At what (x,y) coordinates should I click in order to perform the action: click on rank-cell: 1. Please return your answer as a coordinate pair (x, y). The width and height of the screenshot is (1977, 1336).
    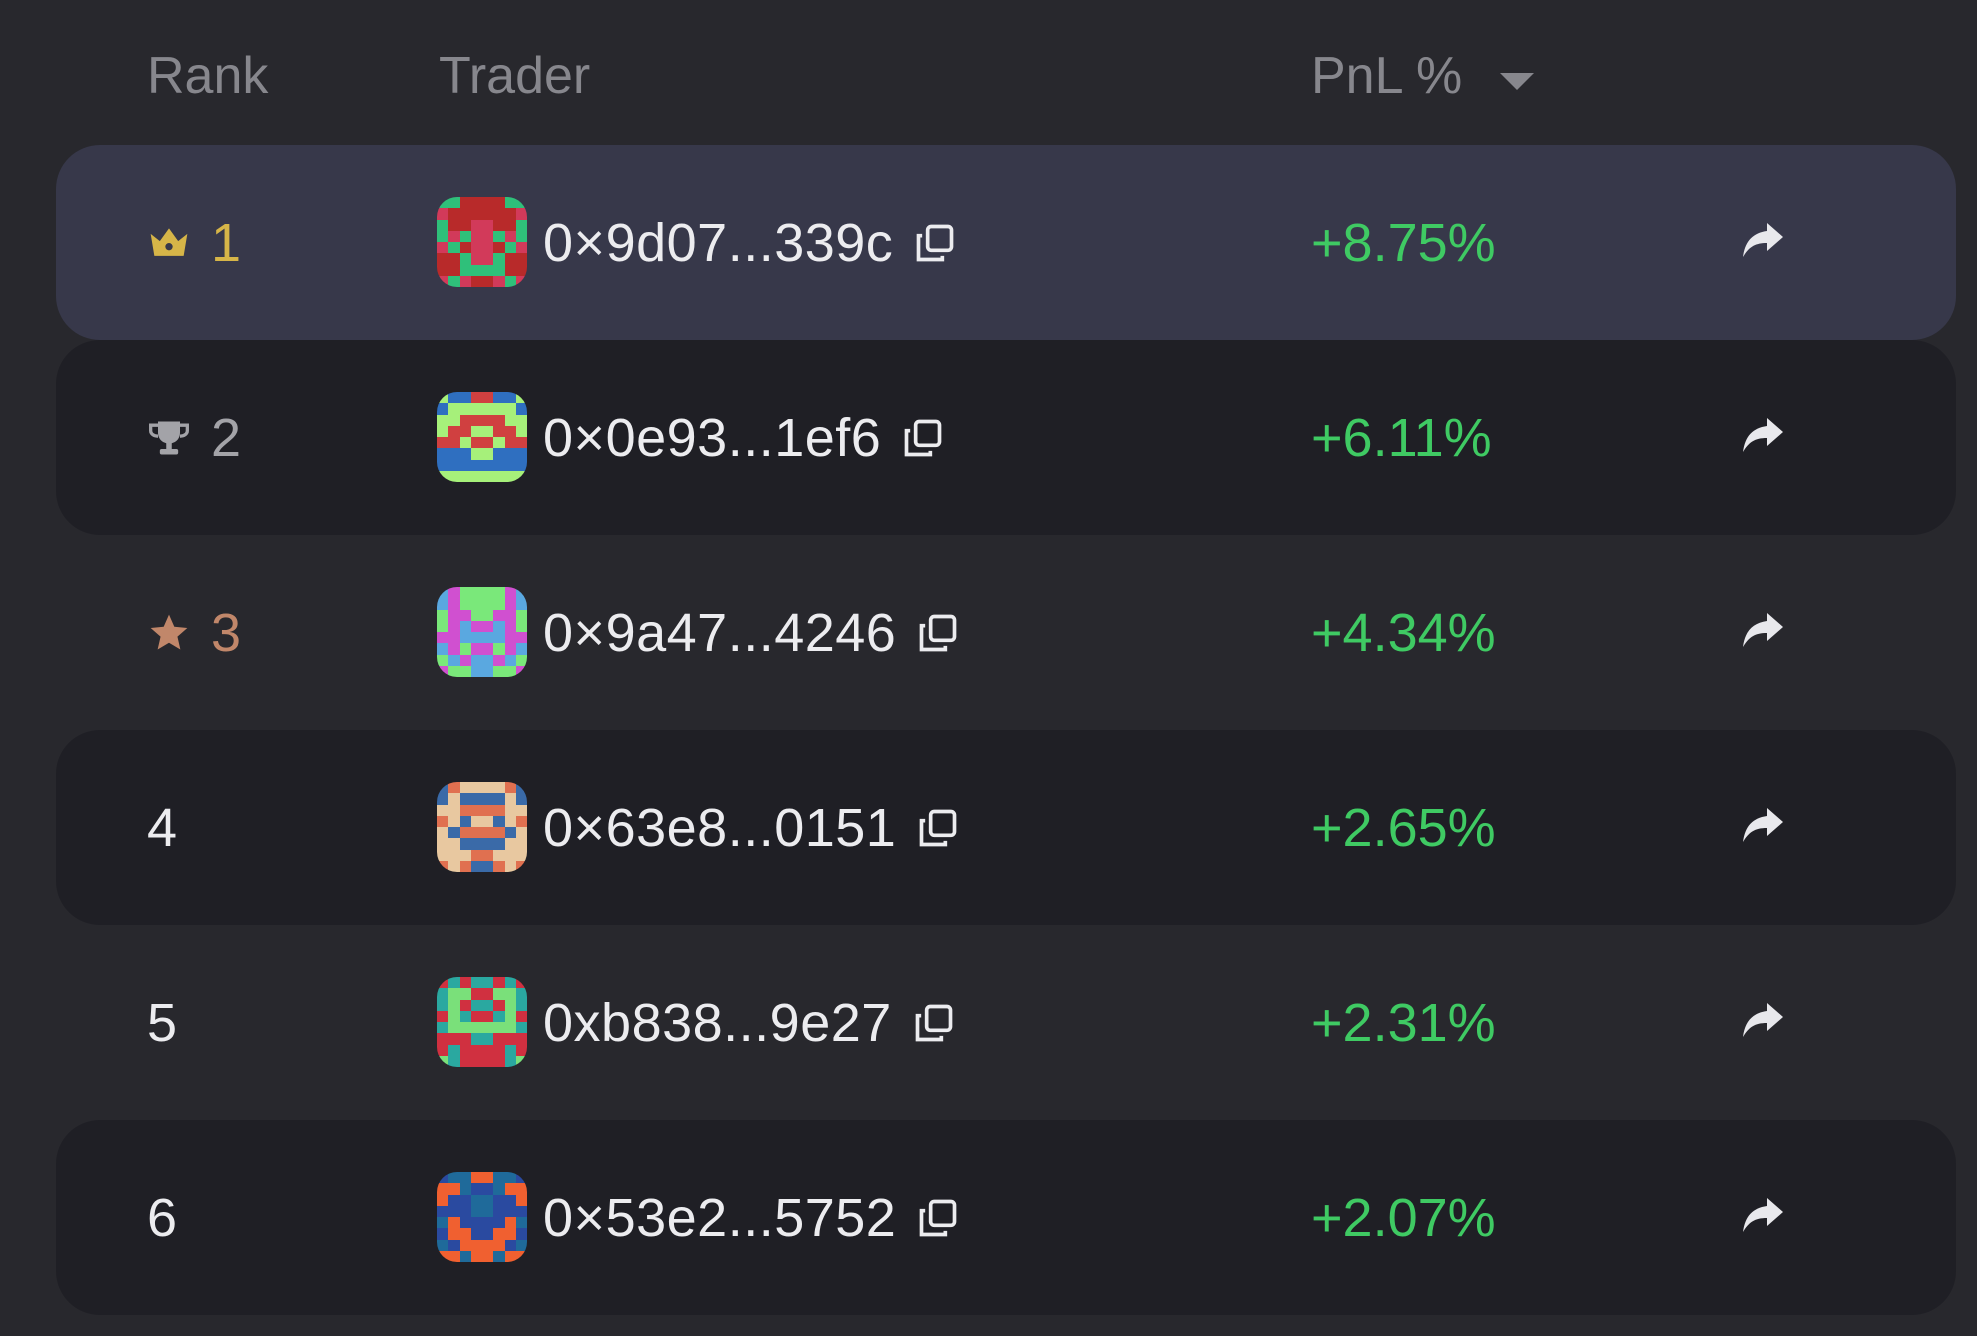
    Looking at the image, I should click on (194, 242).